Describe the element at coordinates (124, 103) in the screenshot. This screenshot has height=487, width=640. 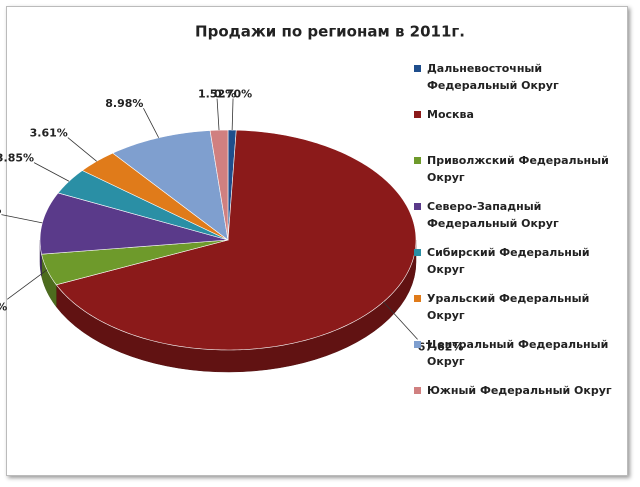
I see `data-label: 8.98%` at that location.